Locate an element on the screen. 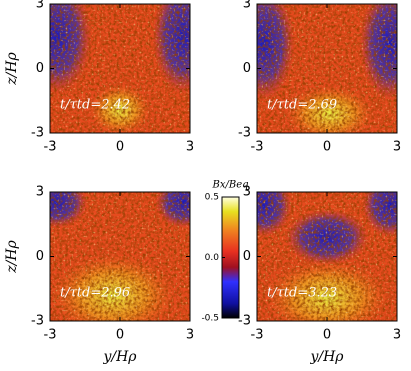  colorbar-label: Bx/Beq is located at coordinates (229, 185).